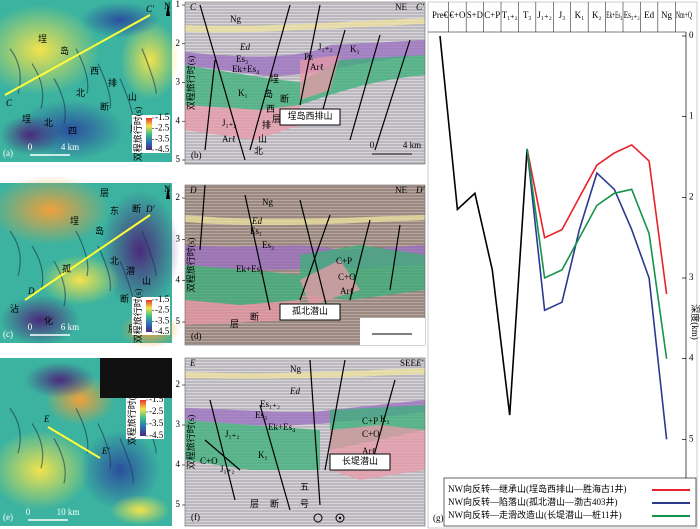 The height and width of the screenshot is (529, 700). I want to click on x-tick-label: J₃, so click(562, 15).